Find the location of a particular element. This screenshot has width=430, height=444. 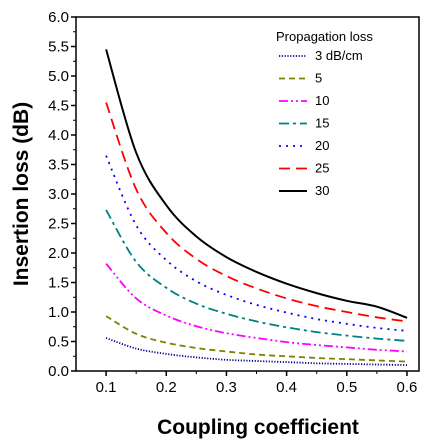

y-axis-title: Insertion loss (dB) is located at coordinates (21, 194).